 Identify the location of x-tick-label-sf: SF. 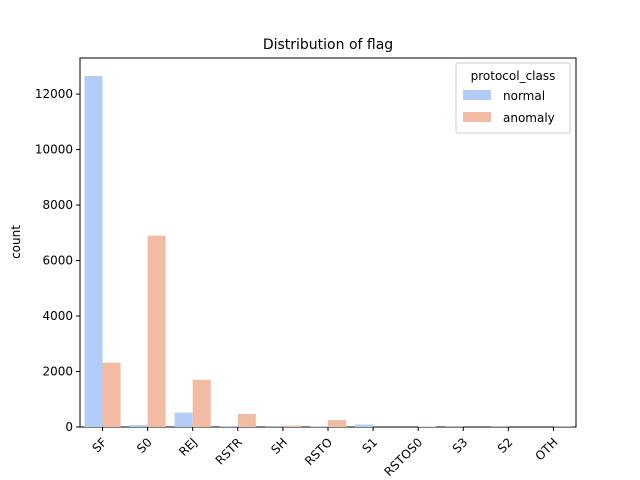
(99, 445).